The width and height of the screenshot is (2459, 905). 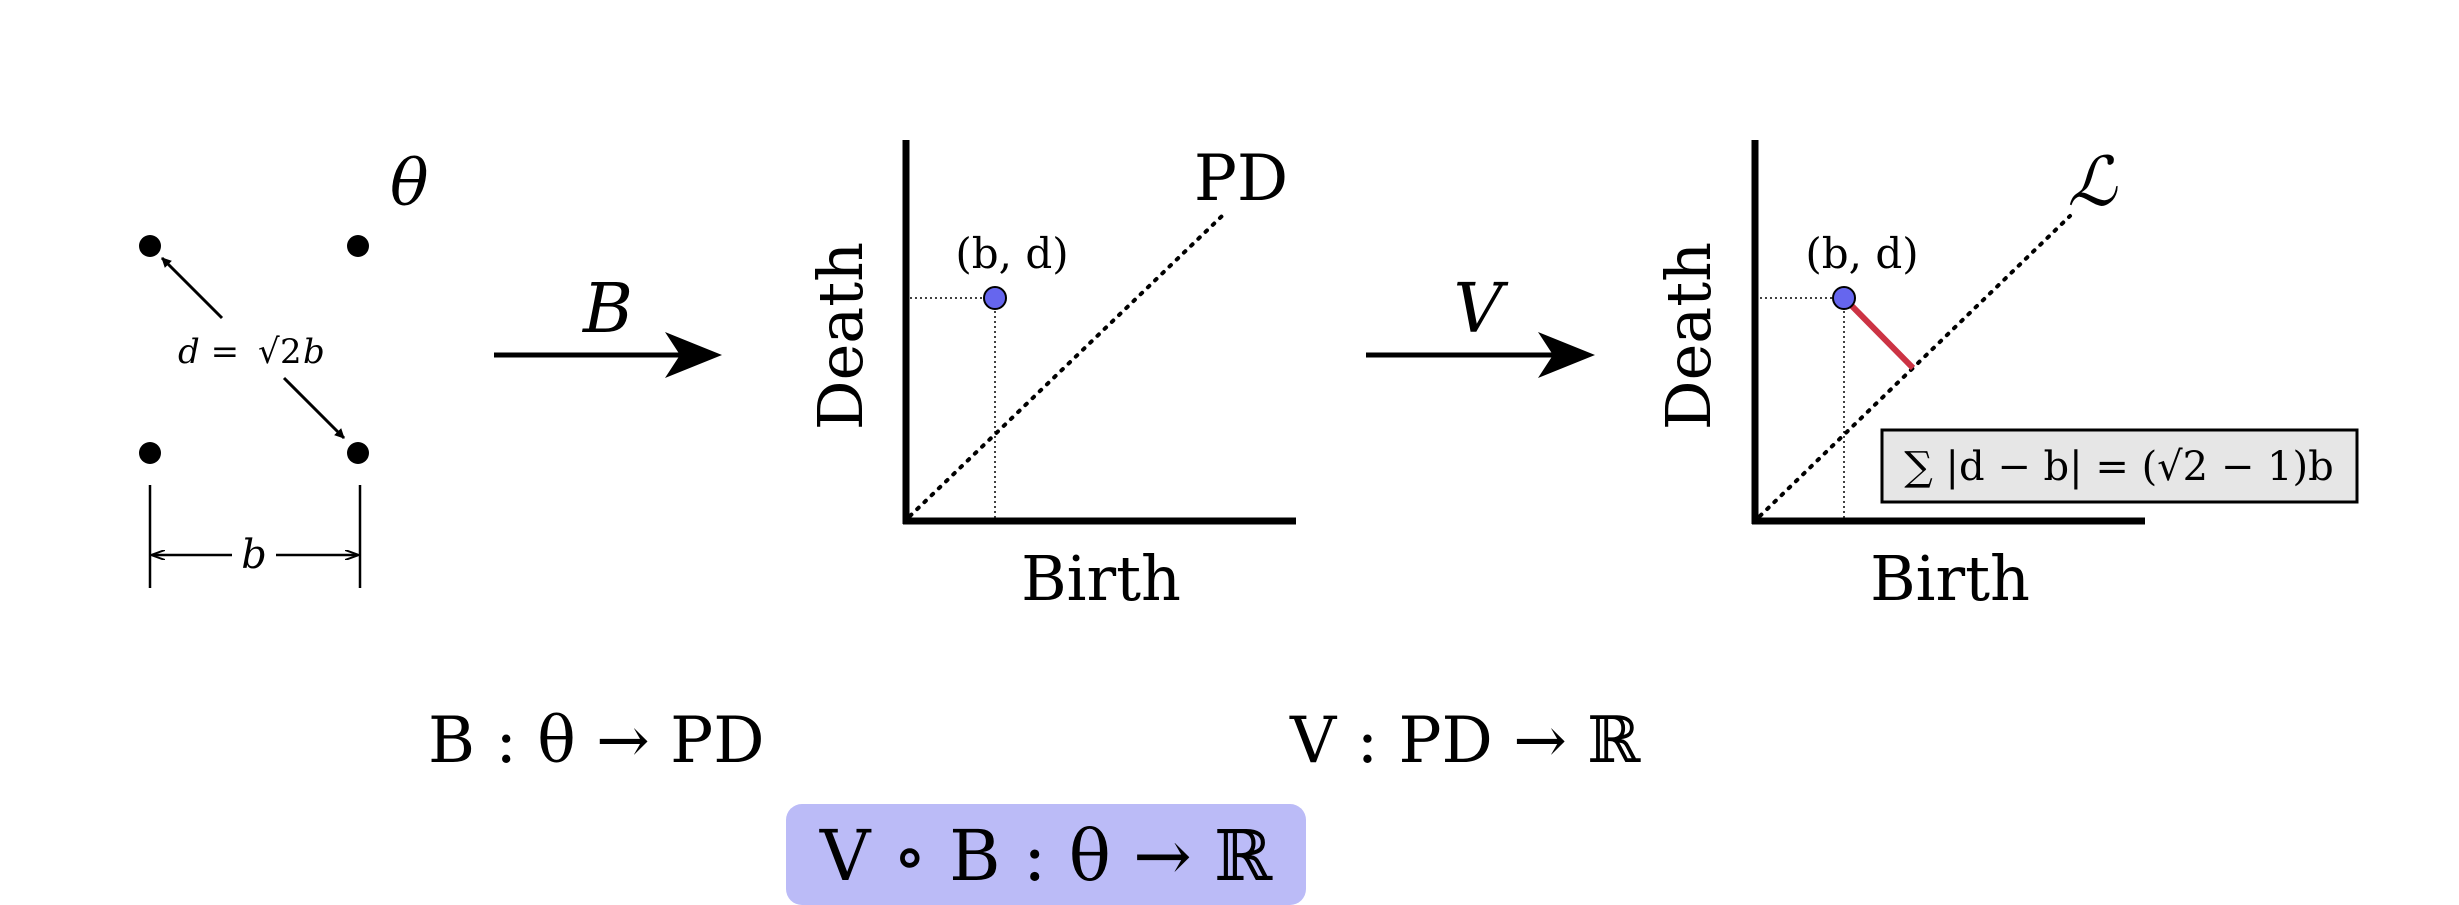 I want to click on pd-corner-label: PD, so click(x=1241, y=179).